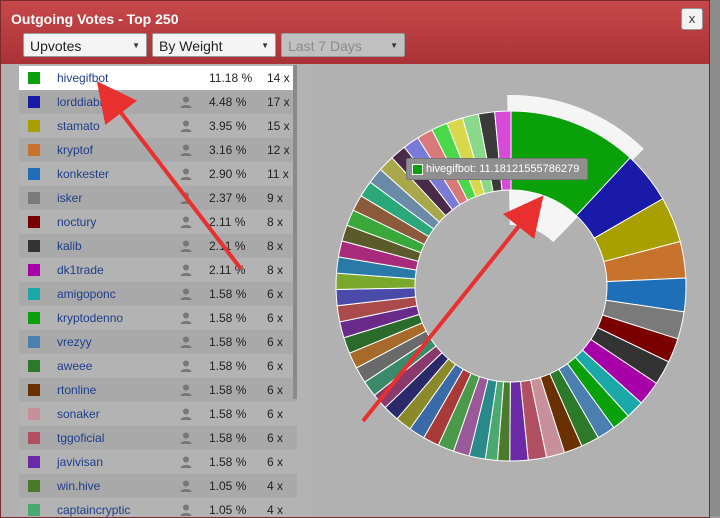 This screenshot has height=518, width=720. What do you see at coordinates (90, 318) in the screenshot?
I see `voter-name-link: kryptodenno` at bounding box center [90, 318].